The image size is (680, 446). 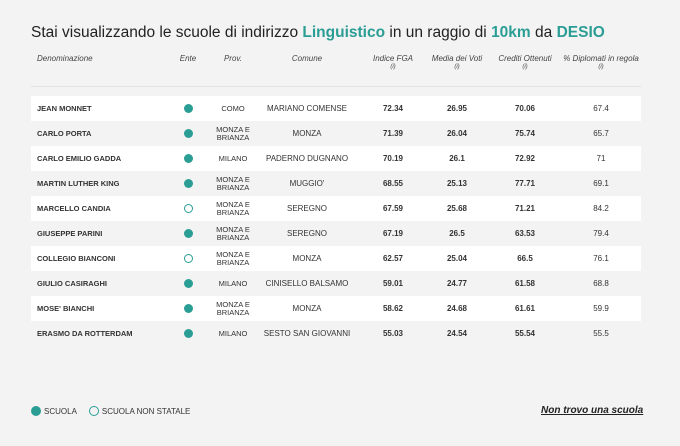 What do you see at coordinates (72, 283) in the screenshot?
I see `school-name: GIULIO CASIRAGHI` at bounding box center [72, 283].